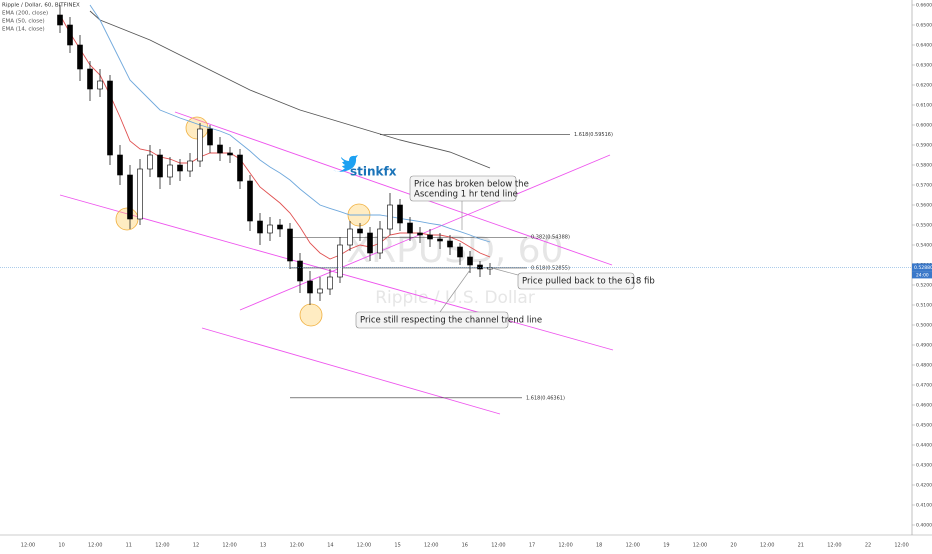  I want to click on fib-label: 0.382(0.54388), so click(550, 238).